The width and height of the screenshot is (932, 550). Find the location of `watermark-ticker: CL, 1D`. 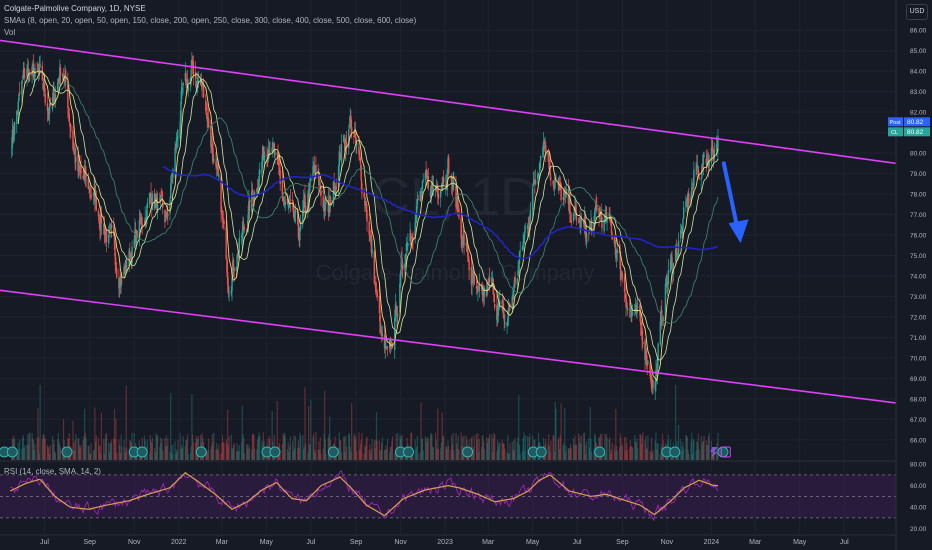

watermark-ticker: CL, 1D is located at coordinates (455, 197).